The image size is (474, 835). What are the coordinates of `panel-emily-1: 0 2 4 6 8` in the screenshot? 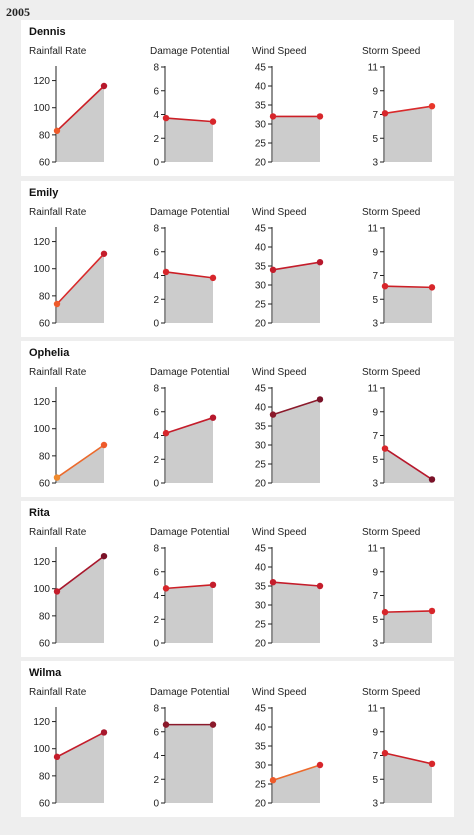 It's located at (185, 277).